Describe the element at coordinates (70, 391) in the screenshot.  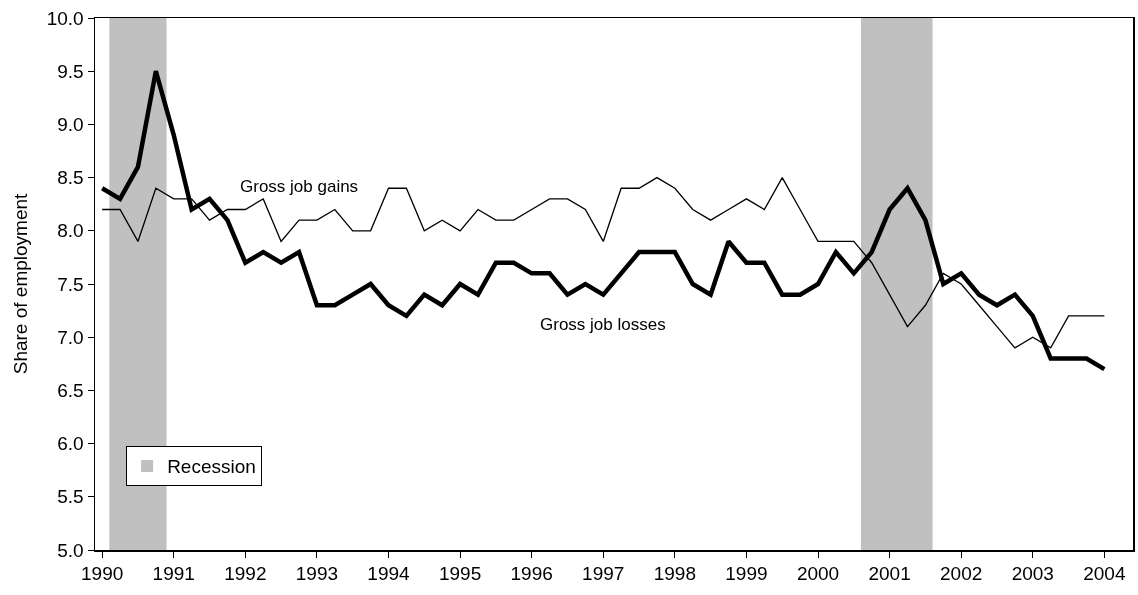
I see `y-tick-label: 6.5` at that location.